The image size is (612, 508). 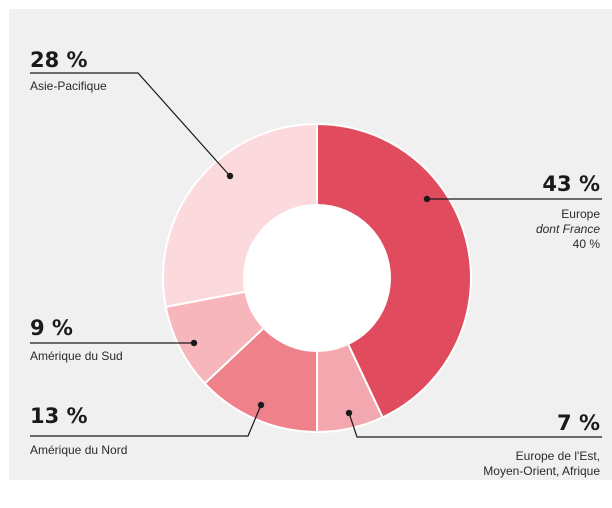 What do you see at coordinates (578, 423) in the screenshot?
I see `slice-eastern-europe-mea-percent: 7 %` at bounding box center [578, 423].